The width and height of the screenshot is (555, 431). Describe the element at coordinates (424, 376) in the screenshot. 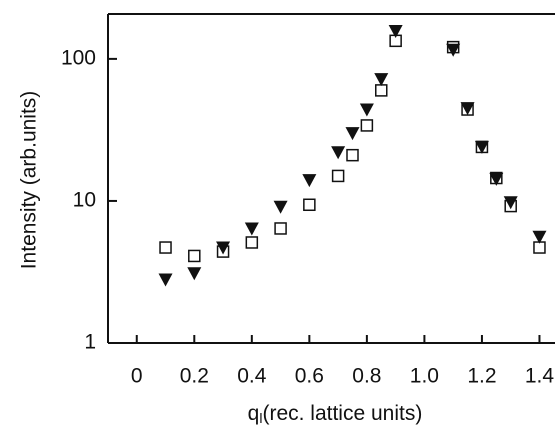

I see `x-tick-label: 1.0` at that location.